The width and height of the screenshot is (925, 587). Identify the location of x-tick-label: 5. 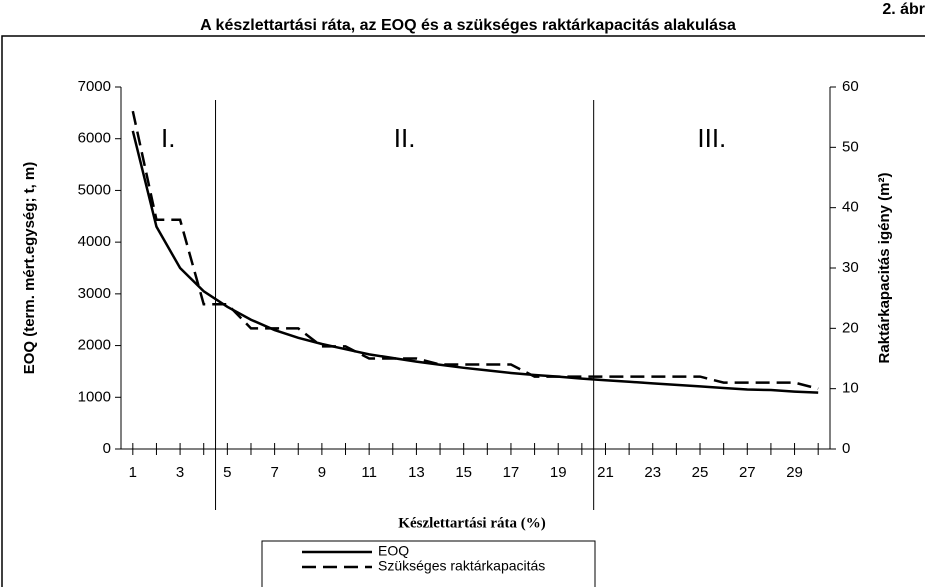
(227, 472).